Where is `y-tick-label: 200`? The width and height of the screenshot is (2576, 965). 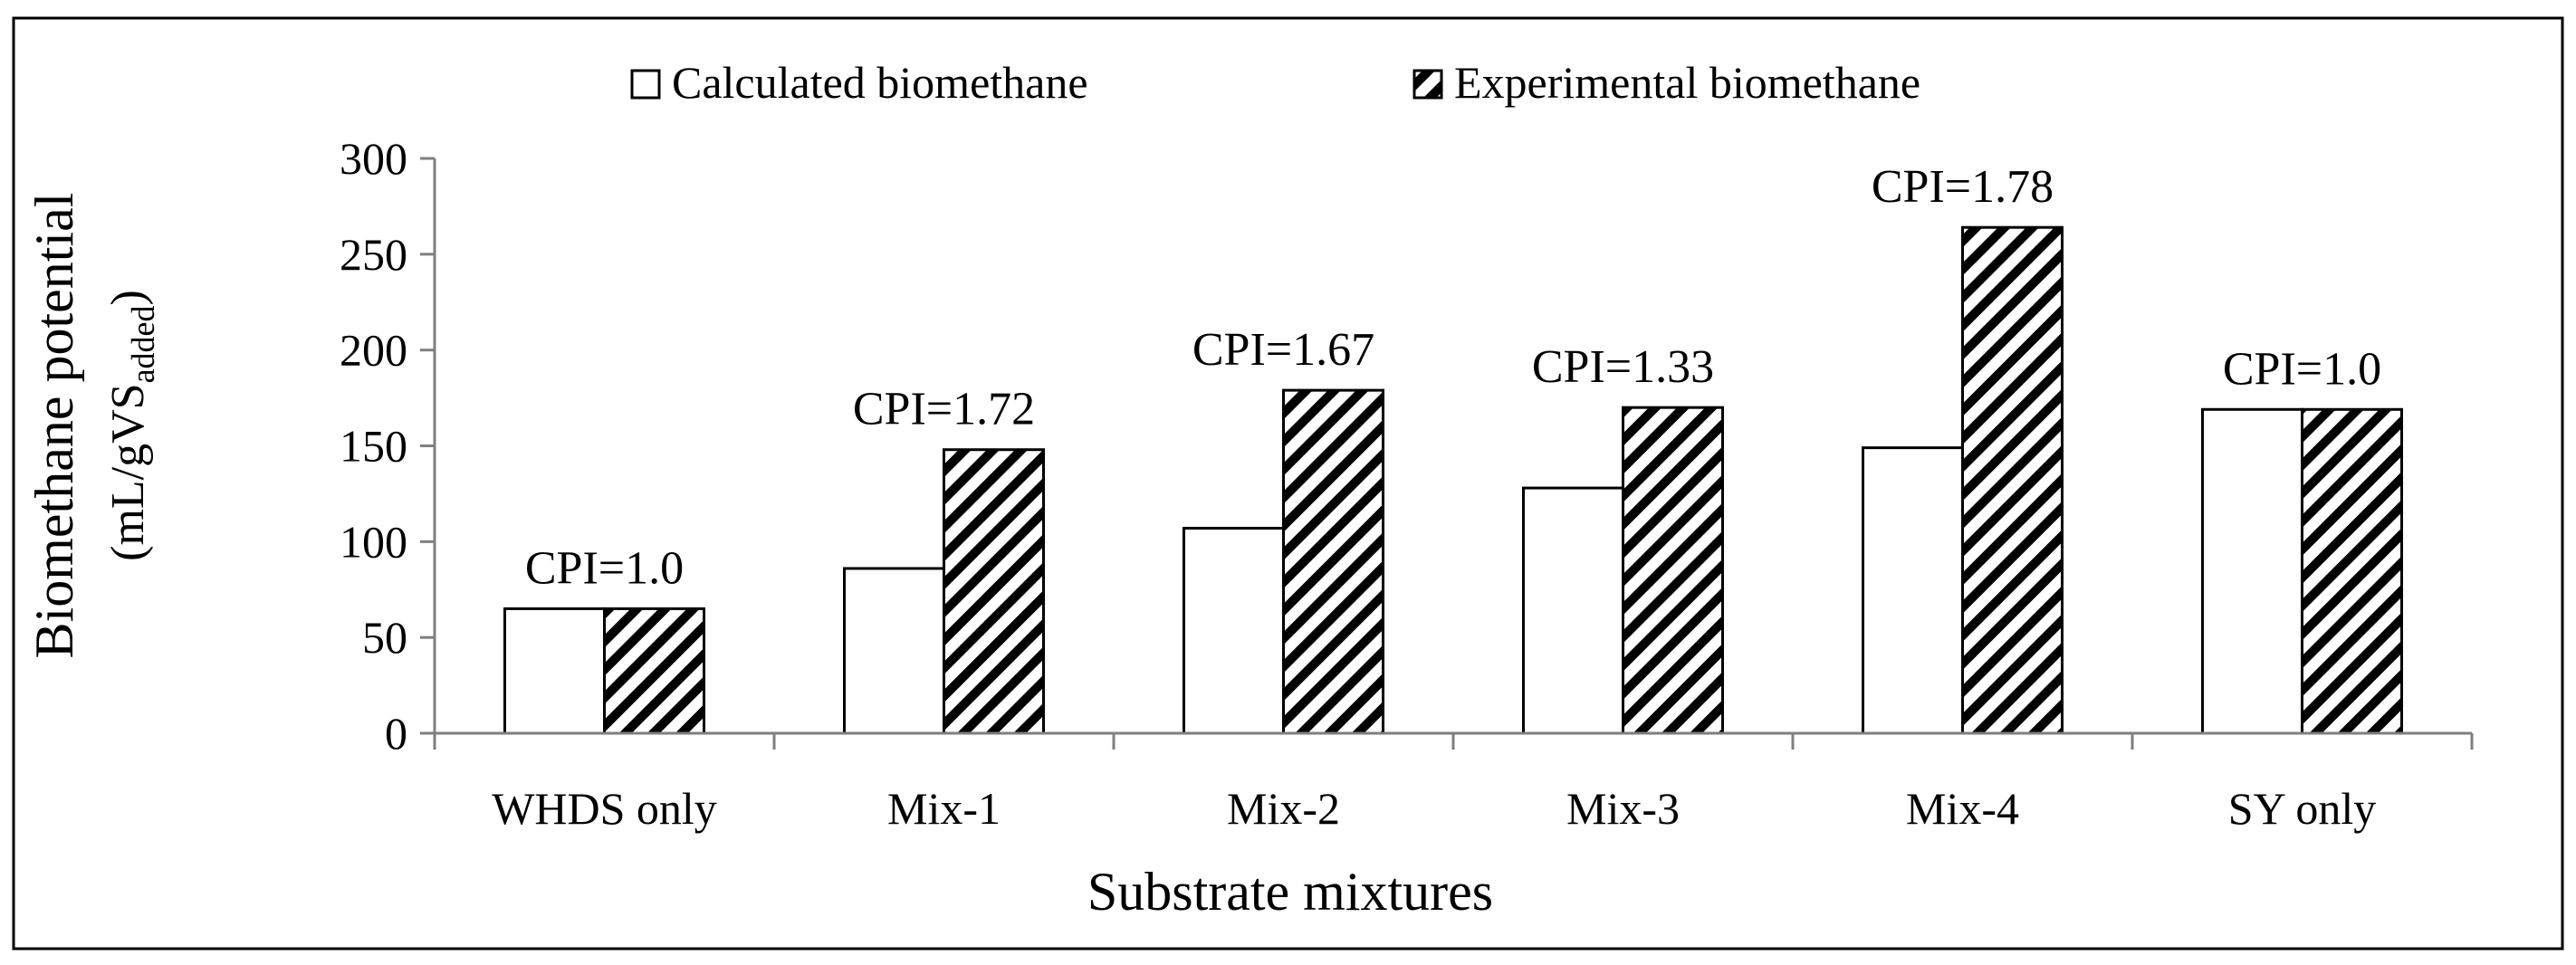
y-tick-label: 200 is located at coordinates (373, 350).